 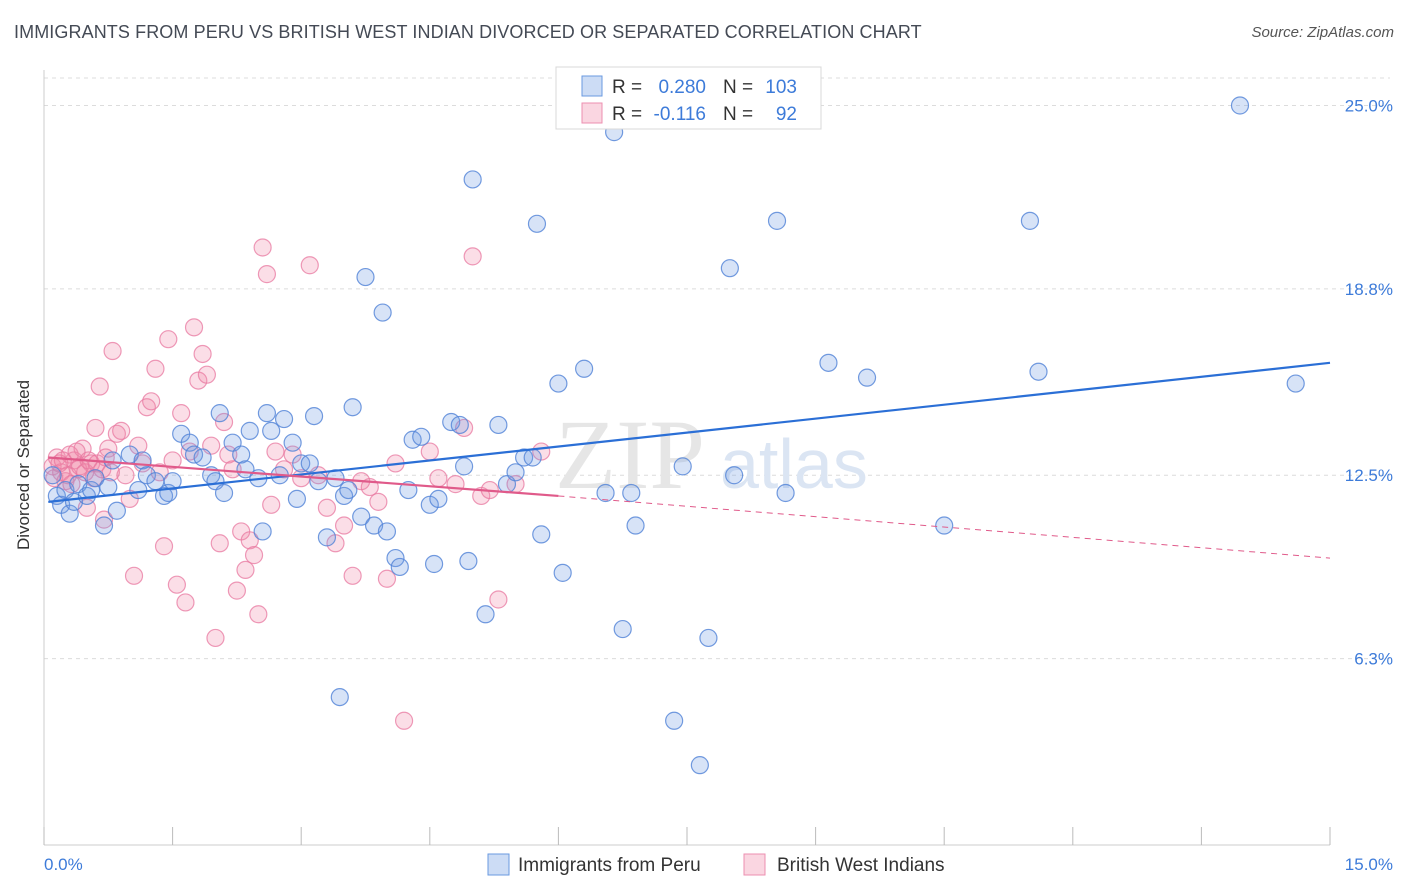 I want to click on stats-r-label-0: R =, so click(x=627, y=87).